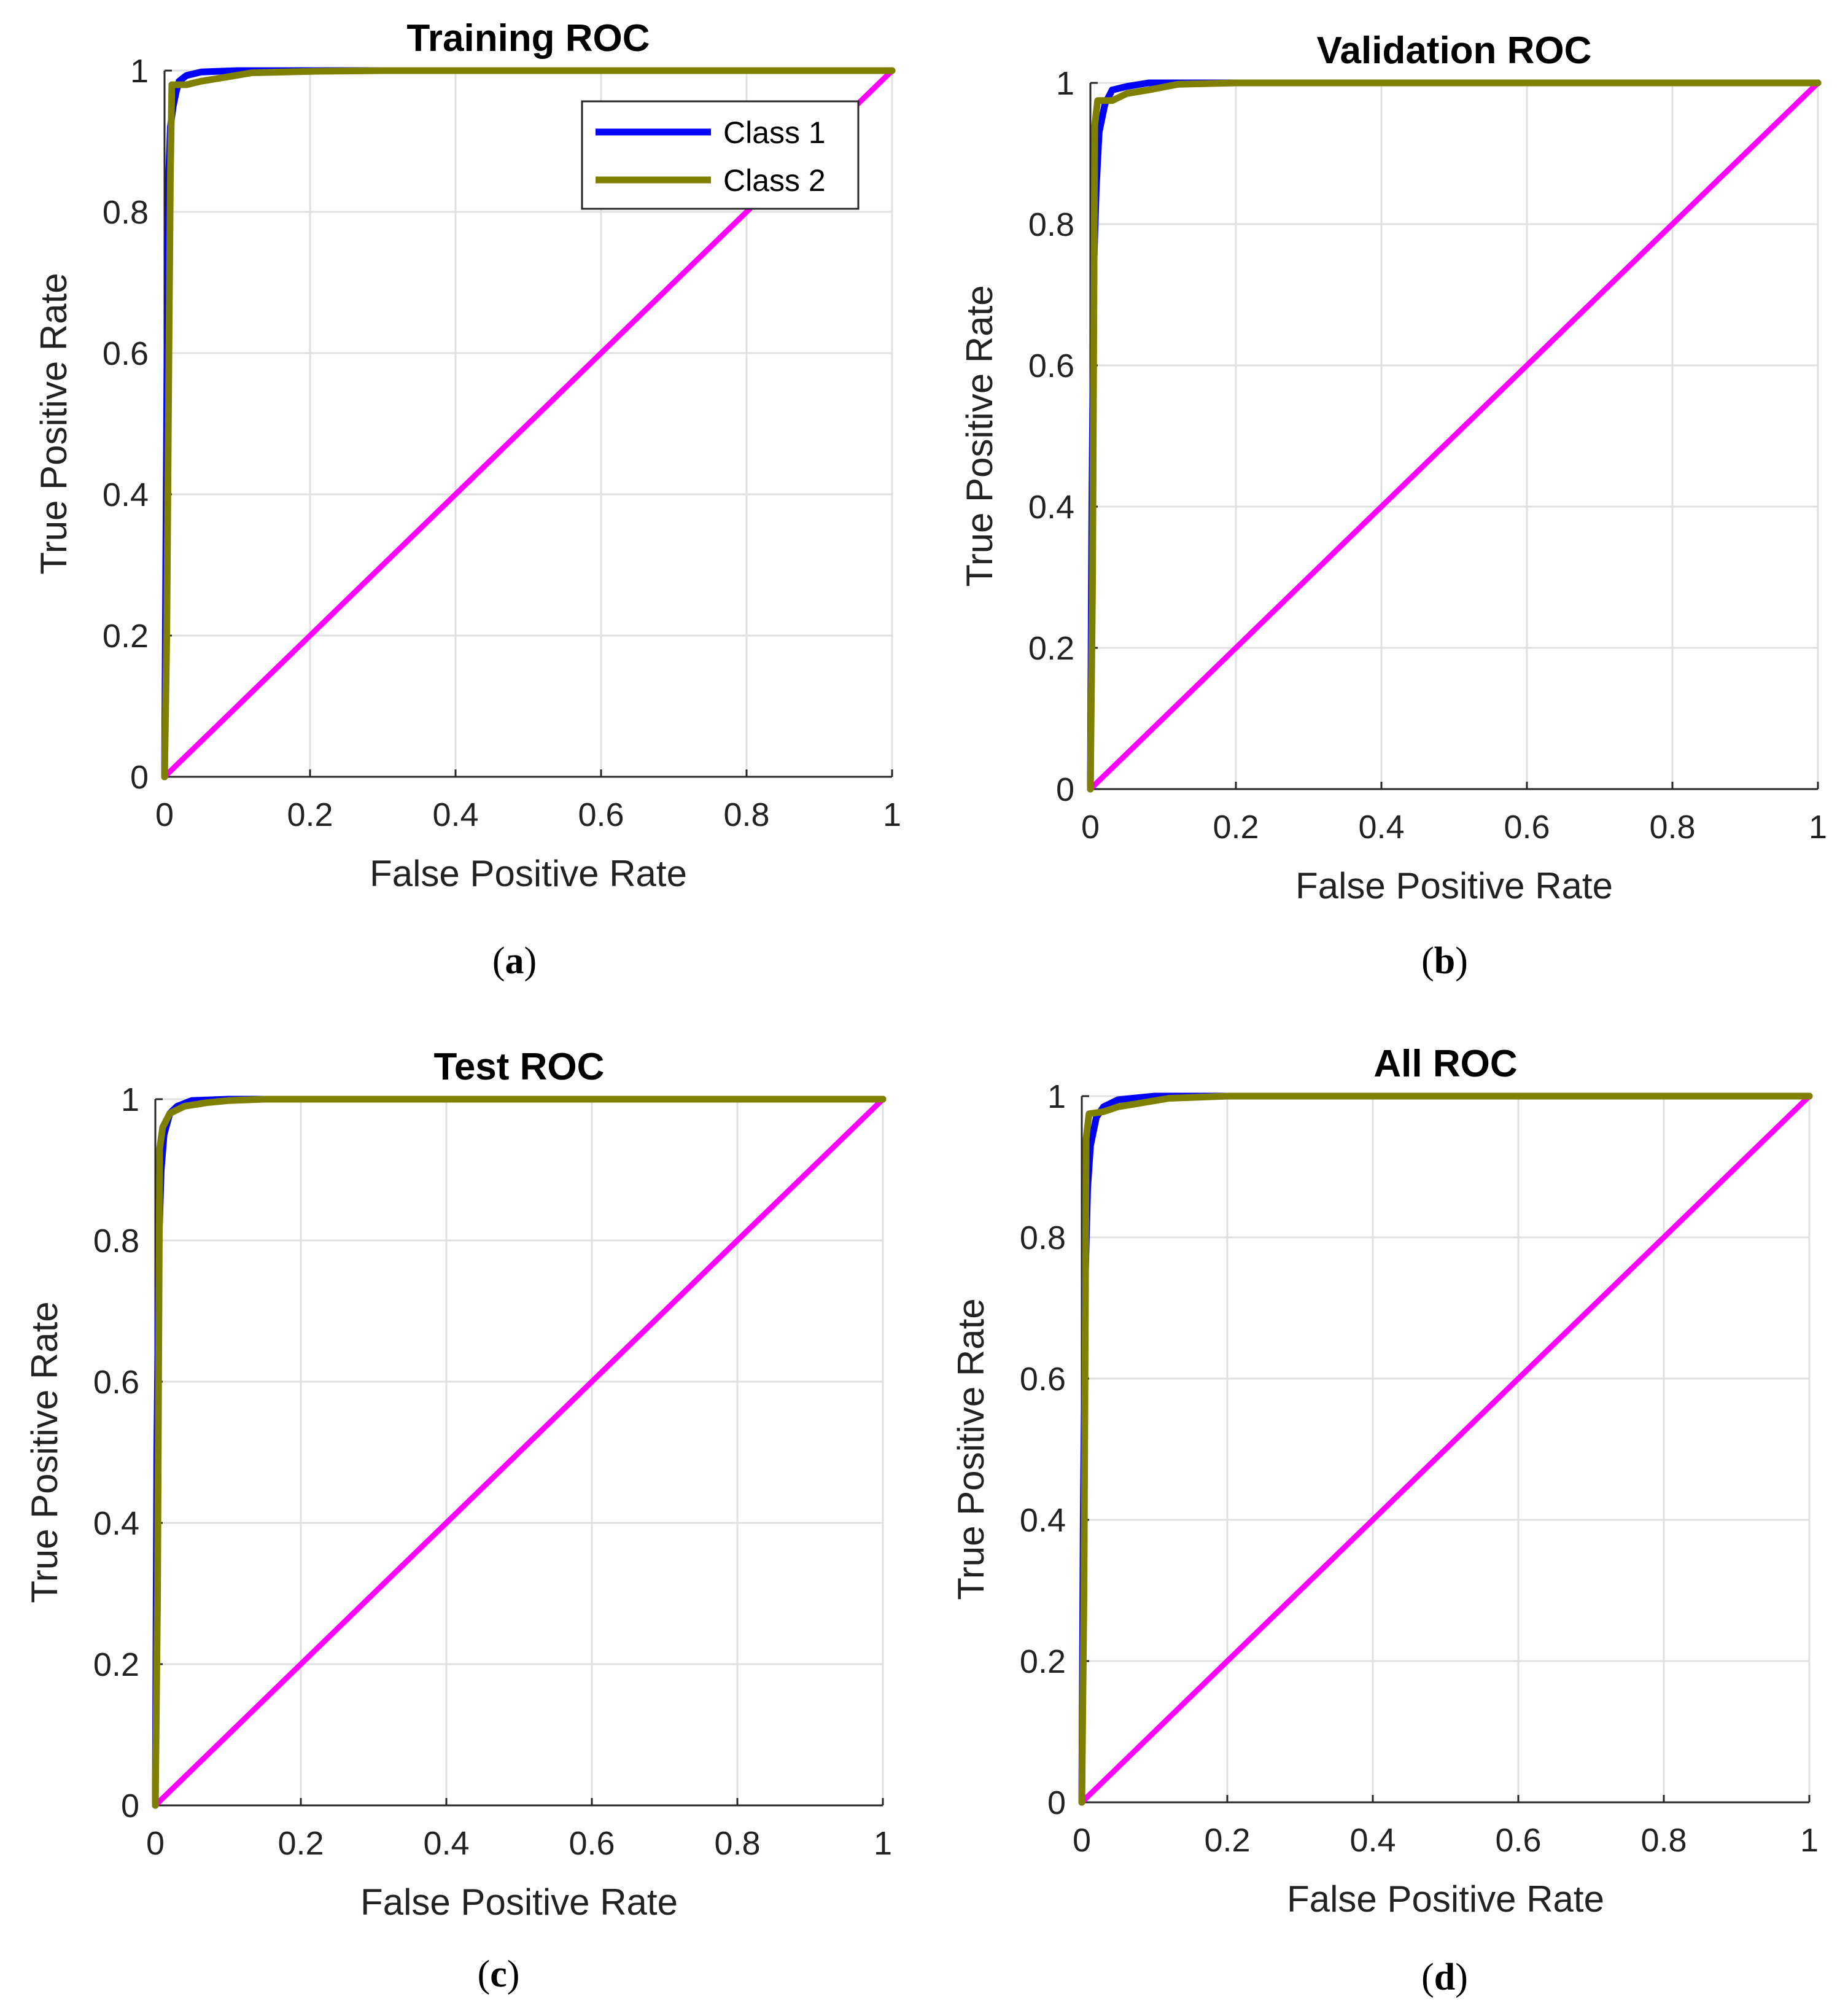  Describe the element at coordinates (1445, 1977) in the screenshot. I see `panel-caption: (d)` at that location.